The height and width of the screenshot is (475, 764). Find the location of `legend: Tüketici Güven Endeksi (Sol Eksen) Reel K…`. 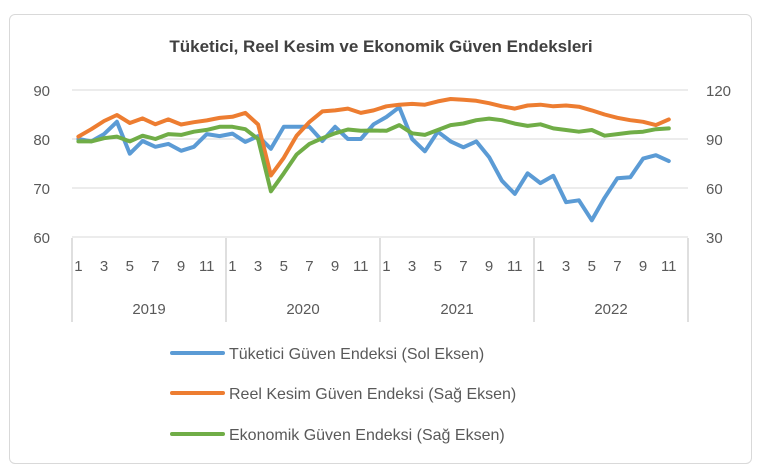

legend: Tüketici Güven Endeksi (Sol Eksen) Reel K… is located at coordinates (343, 395).